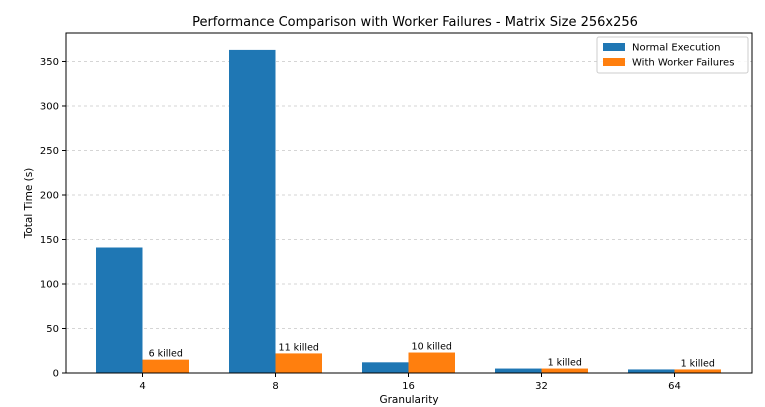 This screenshot has width=765, height=407. I want to click on y-tick-label: 250, so click(49, 151).